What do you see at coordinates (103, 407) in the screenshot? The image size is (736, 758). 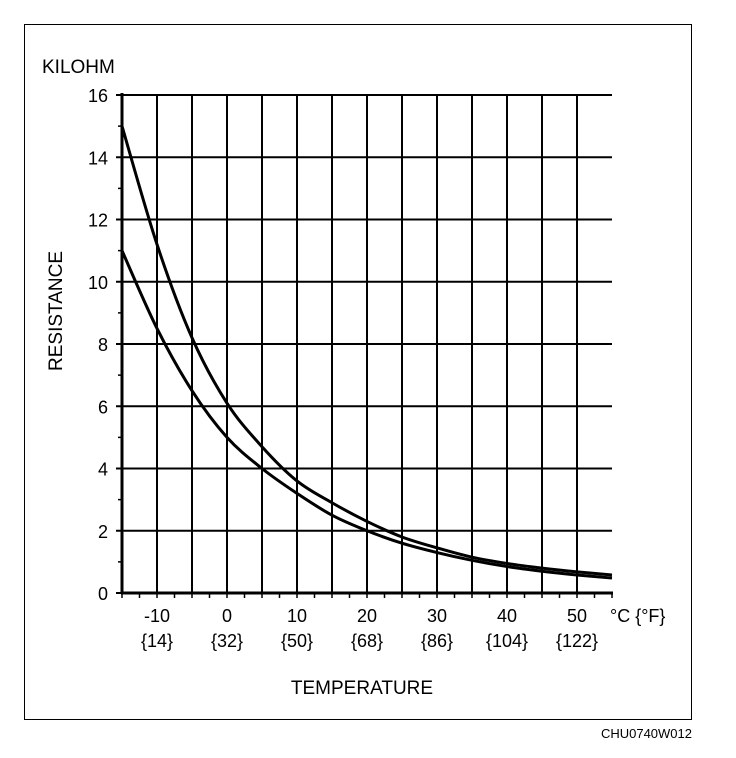 I see `y-tick-label: 6` at bounding box center [103, 407].